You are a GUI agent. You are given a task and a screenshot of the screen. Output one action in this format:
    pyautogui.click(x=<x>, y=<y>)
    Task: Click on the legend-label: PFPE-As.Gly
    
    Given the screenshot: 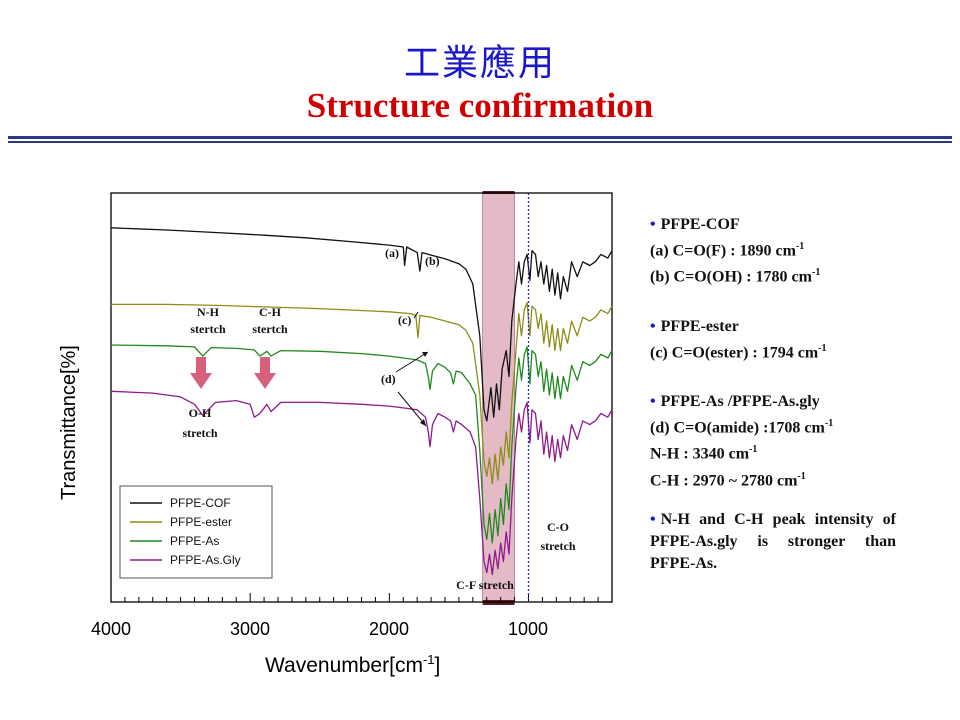 What is the action you would take?
    pyautogui.click(x=205, y=560)
    